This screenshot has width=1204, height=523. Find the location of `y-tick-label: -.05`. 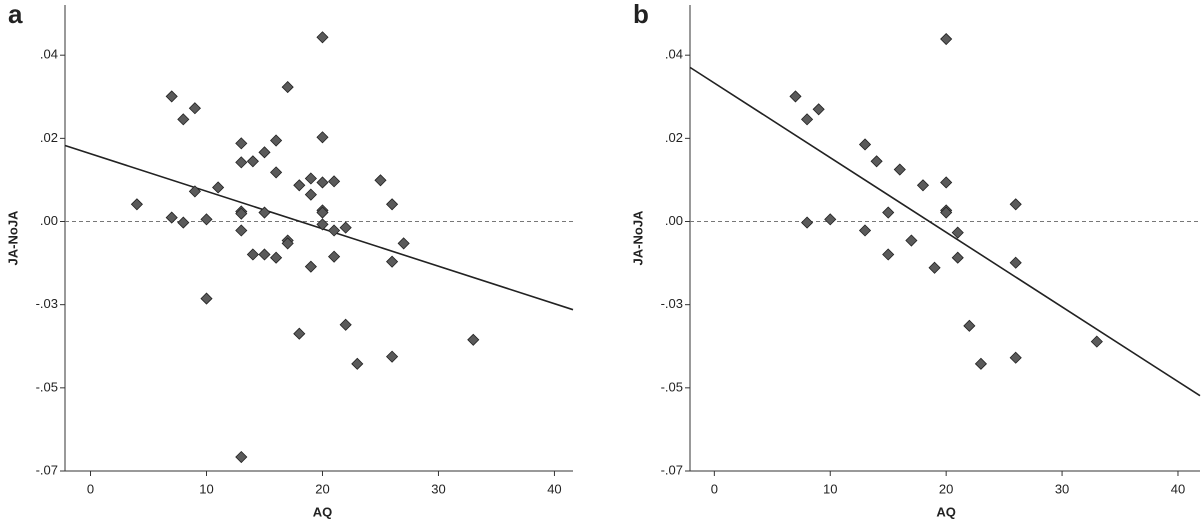

y-tick-label: -.05 is located at coordinates (672, 386).